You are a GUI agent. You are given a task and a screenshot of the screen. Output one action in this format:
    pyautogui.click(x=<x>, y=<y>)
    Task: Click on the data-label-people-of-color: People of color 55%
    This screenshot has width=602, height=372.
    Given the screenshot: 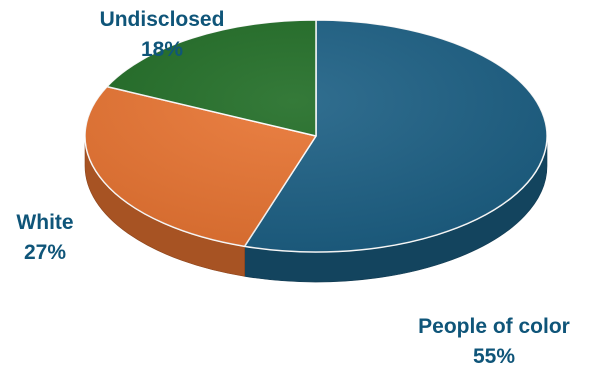 What is the action you would take?
    pyautogui.click(x=494, y=342)
    